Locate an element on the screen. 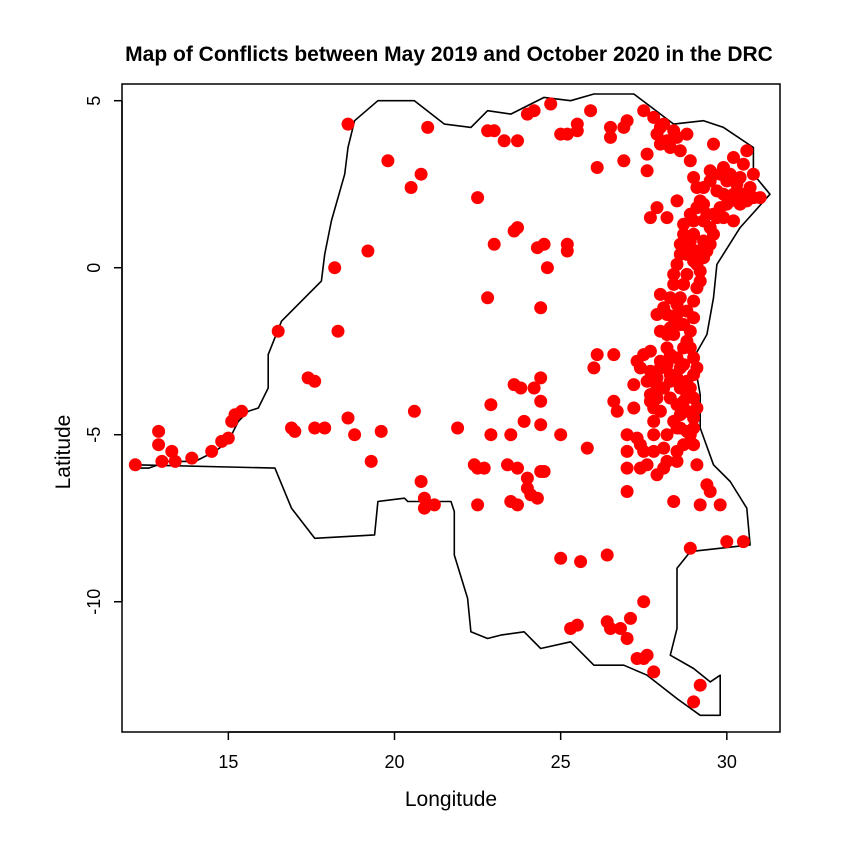 The height and width of the screenshot is (852, 864). y-axis-label: Latitude is located at coordinates (63, 452).